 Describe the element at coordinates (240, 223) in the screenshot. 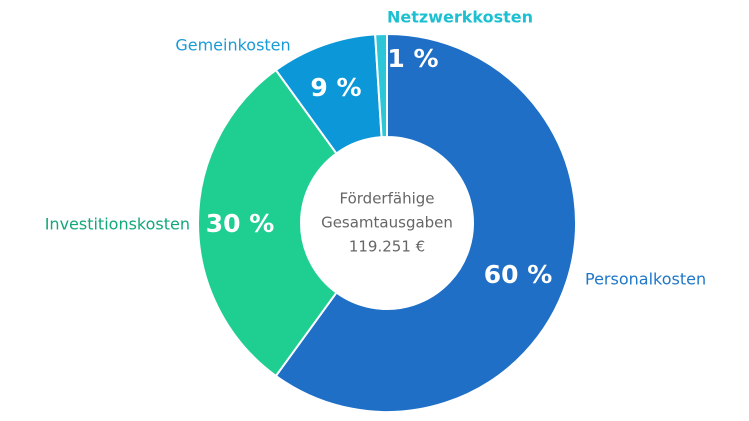

I see `value-label: 30 %` at that location.